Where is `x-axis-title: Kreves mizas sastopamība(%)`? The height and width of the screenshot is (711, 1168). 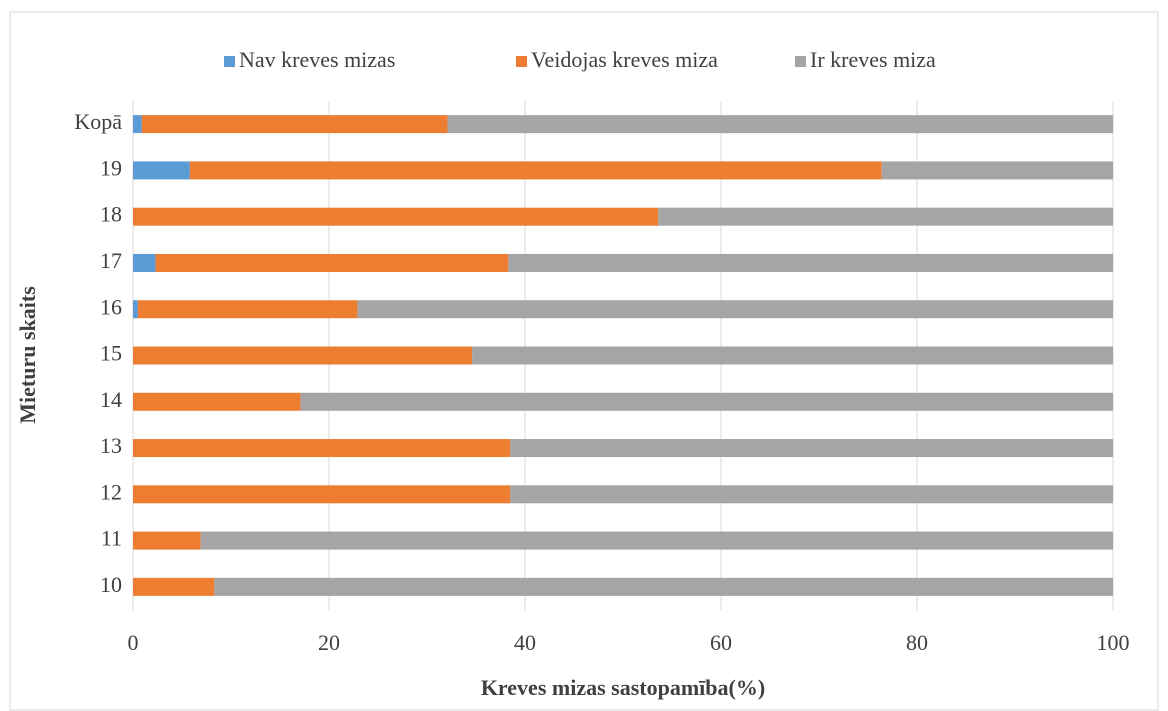 x-axis-title: Kreves mizas sastopamība(%) is located at coordinates (623, 687).